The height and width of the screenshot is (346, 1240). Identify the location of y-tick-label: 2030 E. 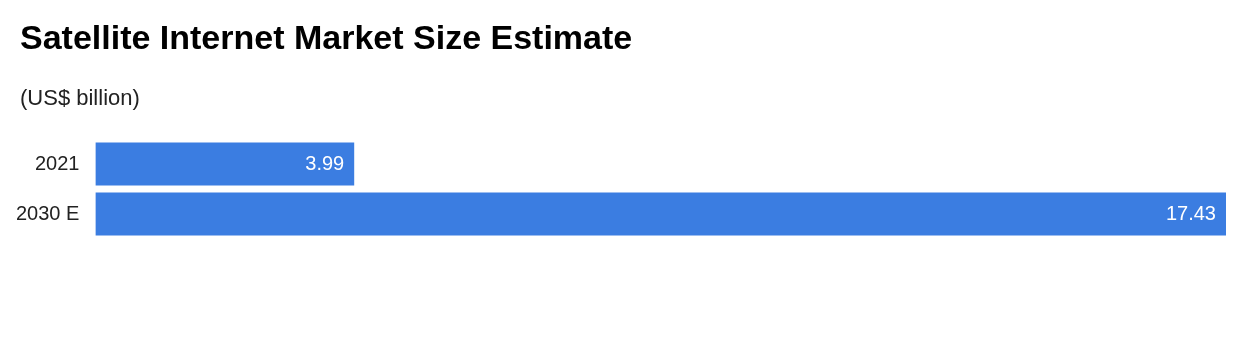
(48, 212).